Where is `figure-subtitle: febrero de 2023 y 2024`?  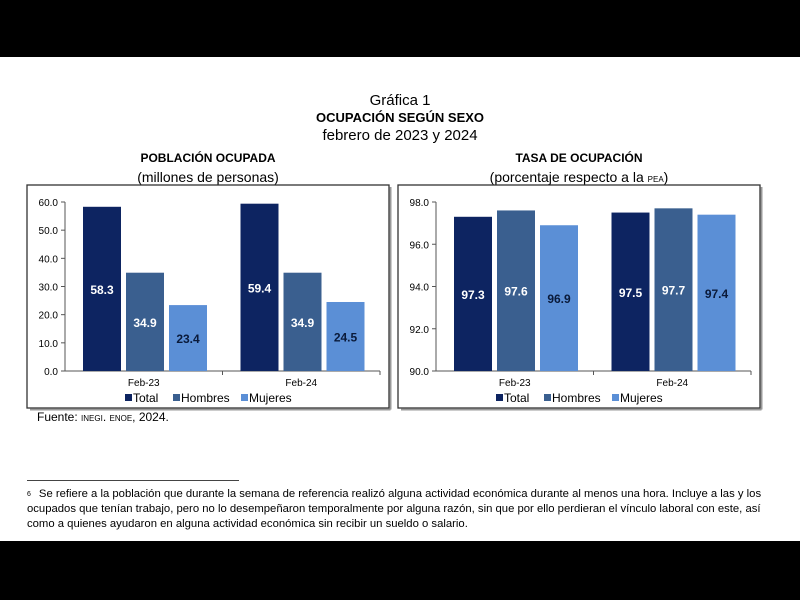
figure-subtitle: febrero de 2023 y 2024 is located at coordinates (400, 135).